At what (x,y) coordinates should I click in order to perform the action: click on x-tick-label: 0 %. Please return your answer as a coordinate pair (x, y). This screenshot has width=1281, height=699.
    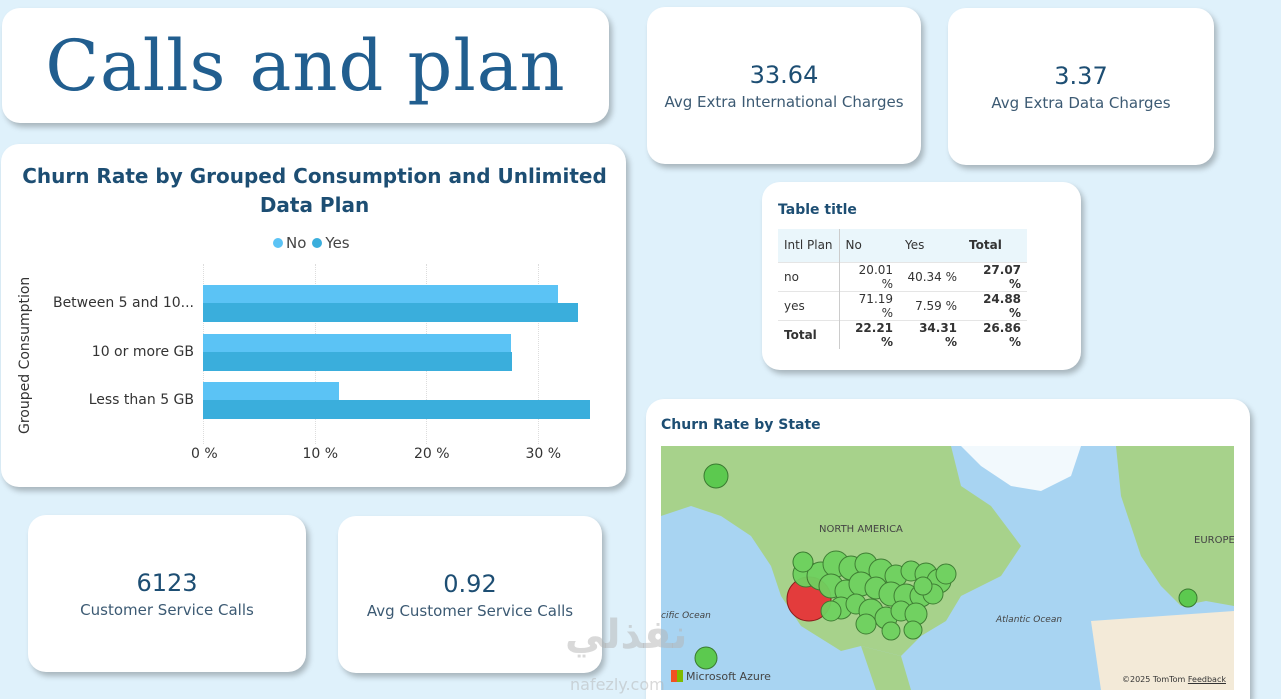
    Looking at the image, I should click on (204, 454).